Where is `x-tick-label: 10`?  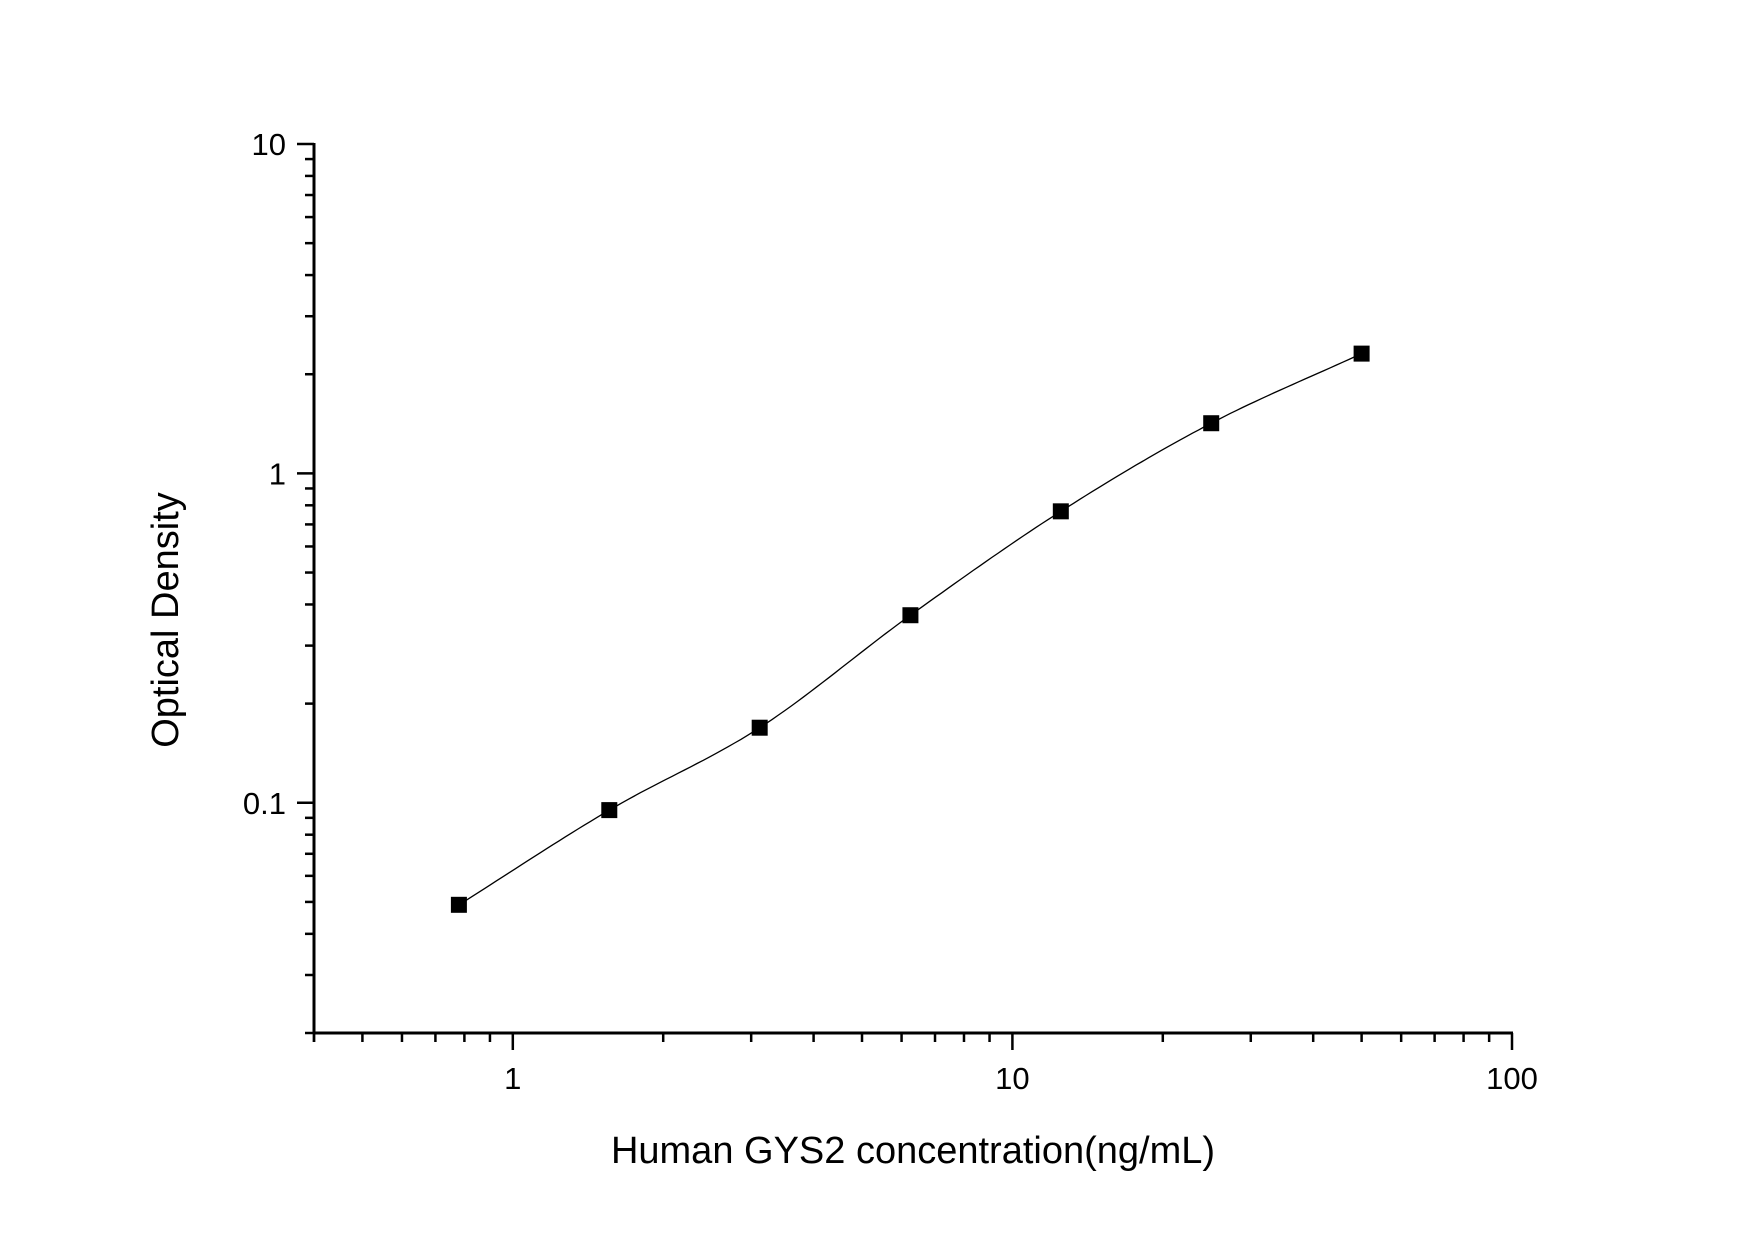
x-tick-label: 10 is located at coordinates (1012, 1078).